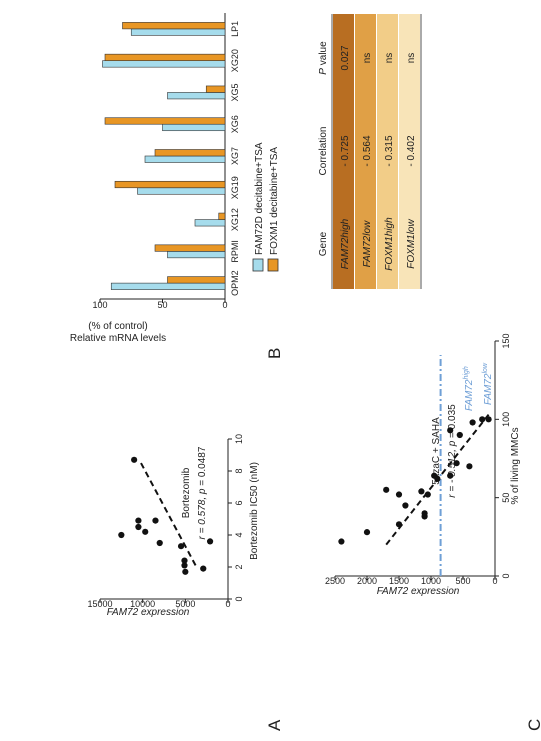 Image resolution: width=541 pixels, height=741 pixels. What do you see at coordinates (99, 604) in the screenshot?
I see `y-tick-label: 15000` at bounding box center [99, 604].